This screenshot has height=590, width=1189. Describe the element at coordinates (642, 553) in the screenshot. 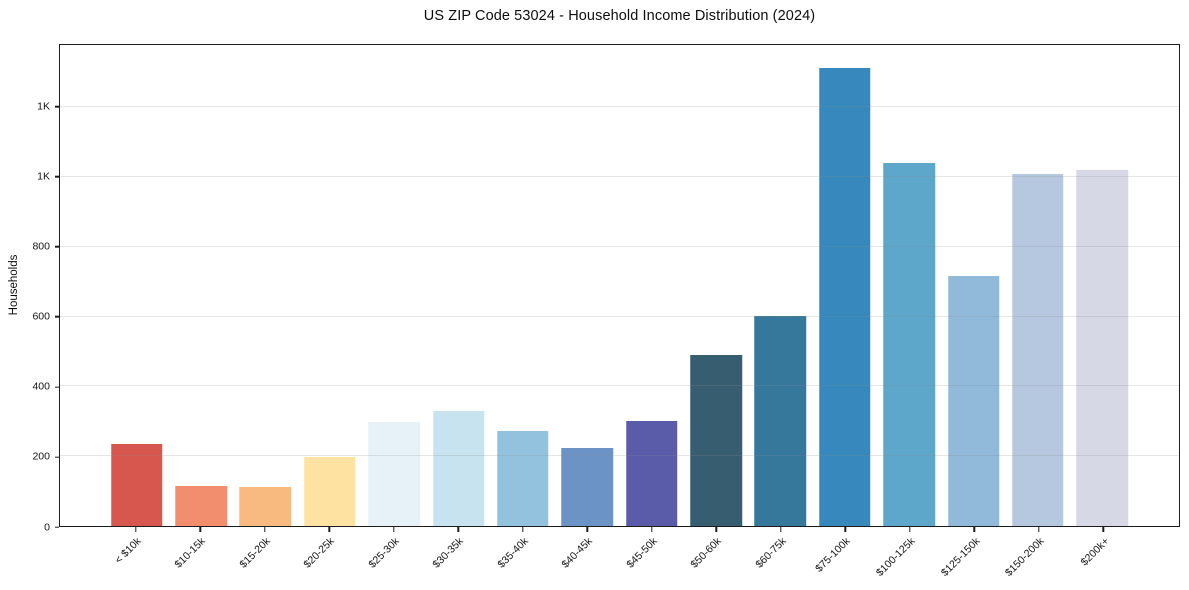

I see `x-tick-label: $45-50k` at that location.